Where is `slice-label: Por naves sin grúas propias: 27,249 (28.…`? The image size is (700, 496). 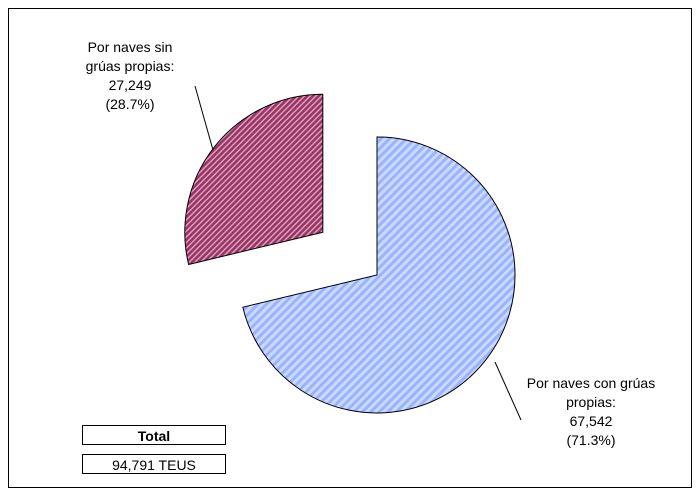 slice-label: Por naves sin grúas propias: 27,249 (28.… is located at coordinates (130, 76).